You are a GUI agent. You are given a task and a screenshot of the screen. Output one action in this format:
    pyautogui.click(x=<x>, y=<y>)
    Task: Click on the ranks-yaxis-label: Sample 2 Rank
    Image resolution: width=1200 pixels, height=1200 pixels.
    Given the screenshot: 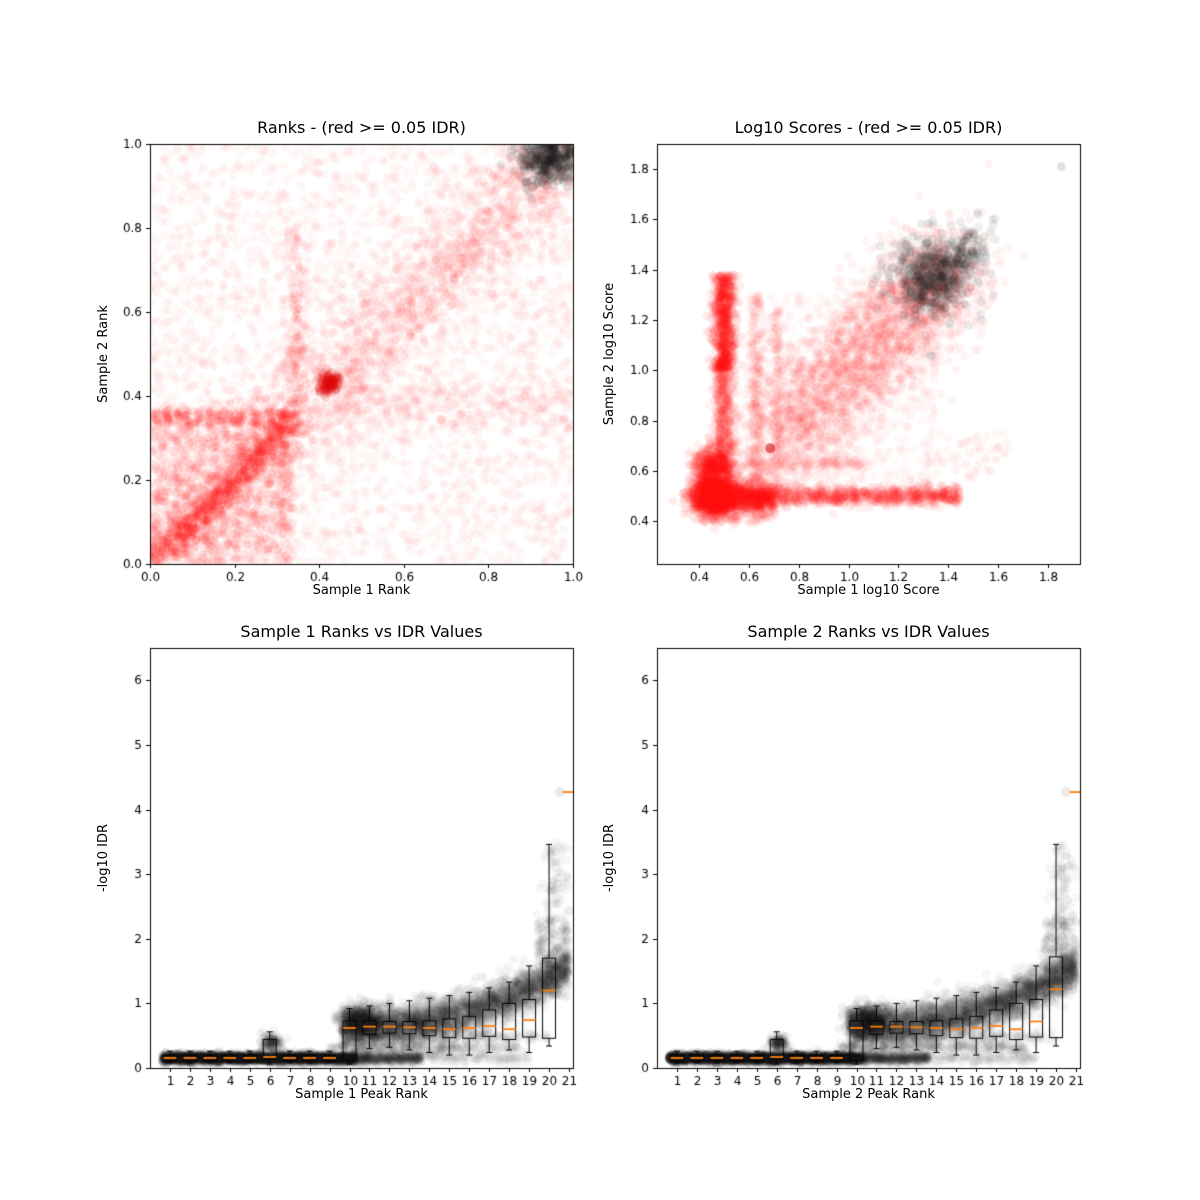 What is the action you would take?
    pyautogui.click(x=103, y=354)
    